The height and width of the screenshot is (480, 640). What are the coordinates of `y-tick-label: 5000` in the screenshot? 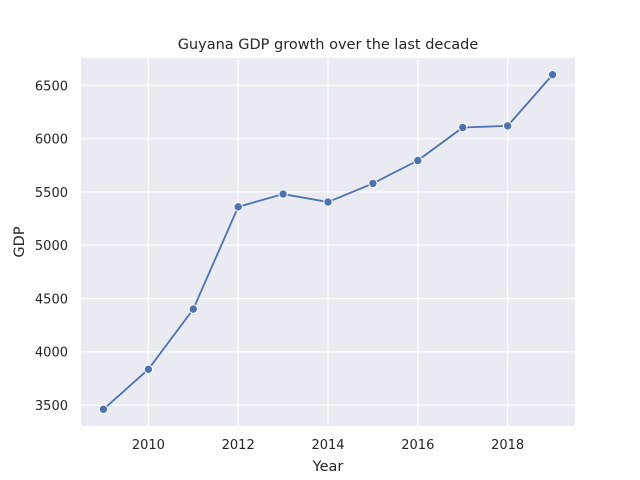 It's located at (51, 246).